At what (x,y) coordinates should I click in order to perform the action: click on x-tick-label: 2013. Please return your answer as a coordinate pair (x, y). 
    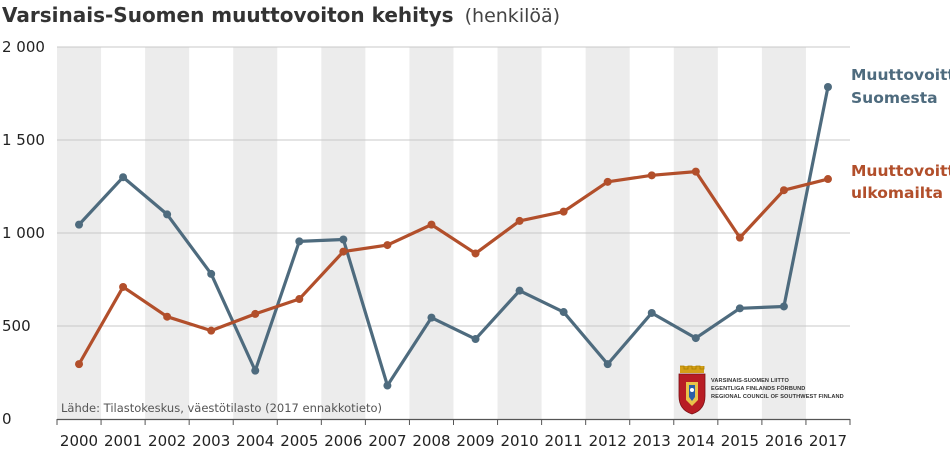
    Looking at the image, I should click on (652, 441).